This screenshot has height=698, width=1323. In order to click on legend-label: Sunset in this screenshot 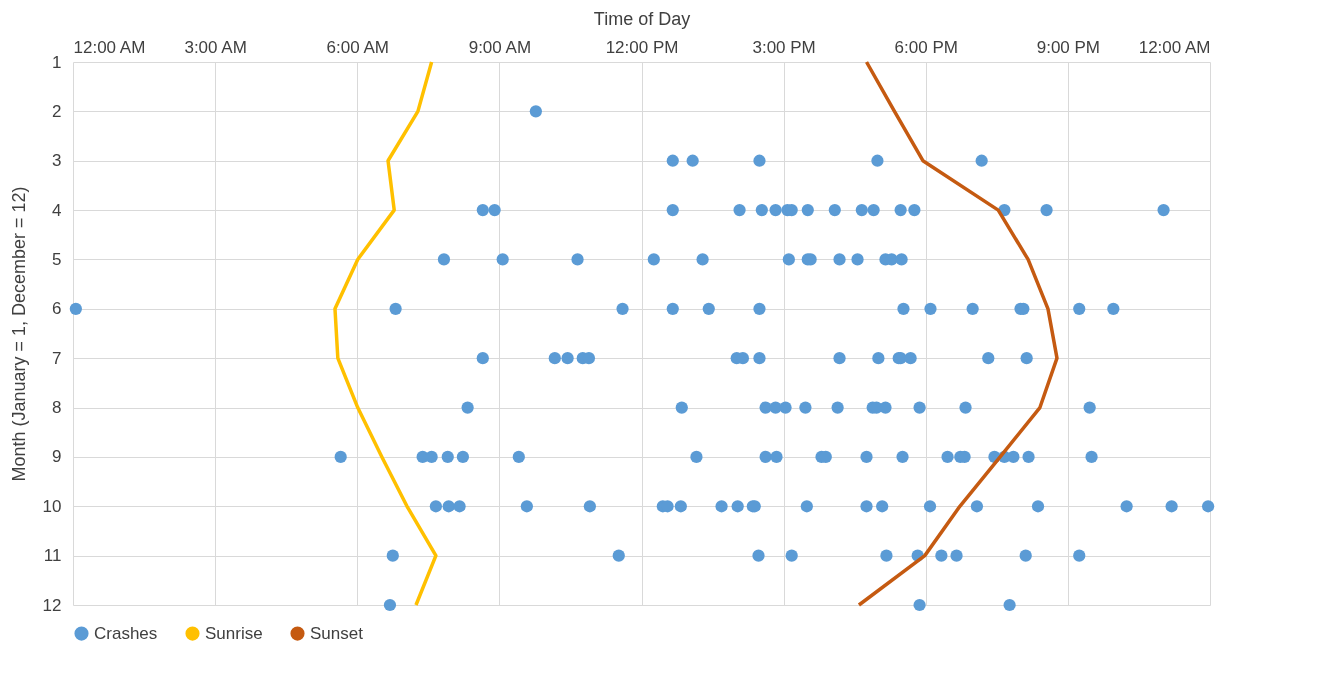, I will do `click(337, 633)`.